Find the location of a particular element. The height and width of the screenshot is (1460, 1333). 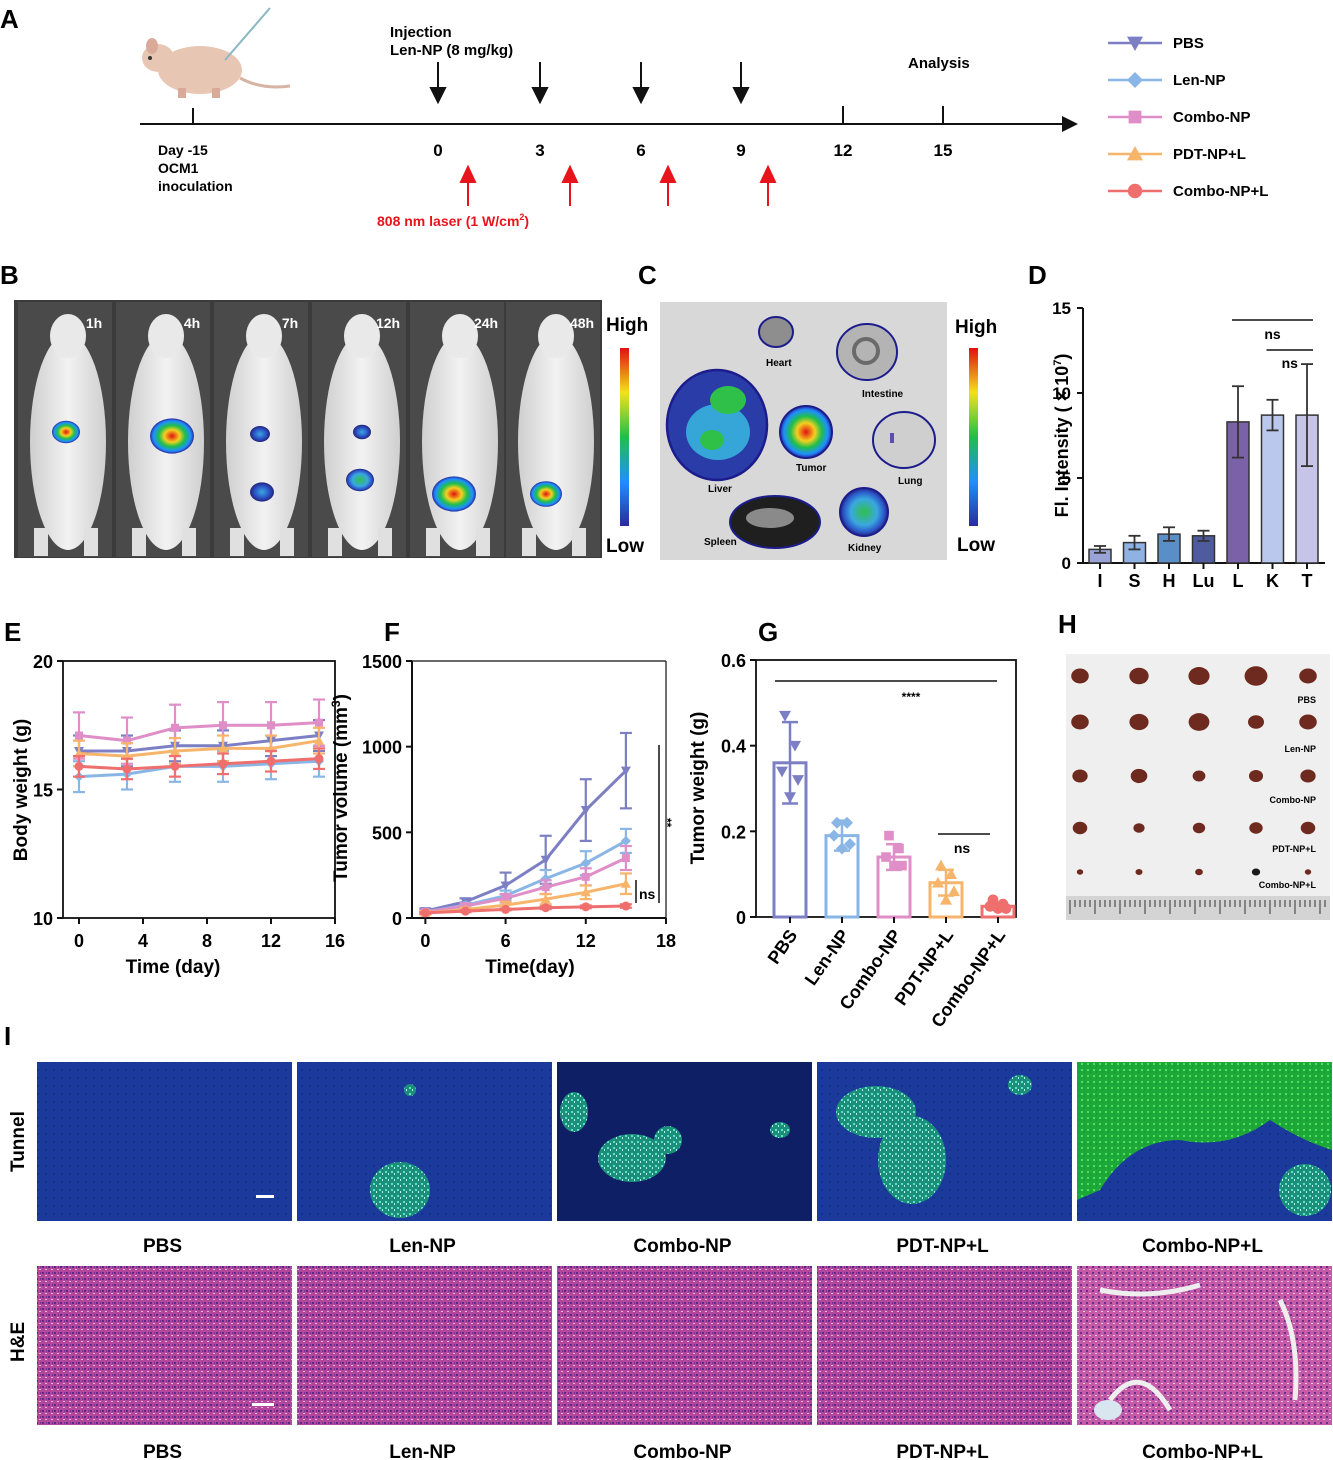

timeline-tick: 15 is located at coordinates (943, 150).